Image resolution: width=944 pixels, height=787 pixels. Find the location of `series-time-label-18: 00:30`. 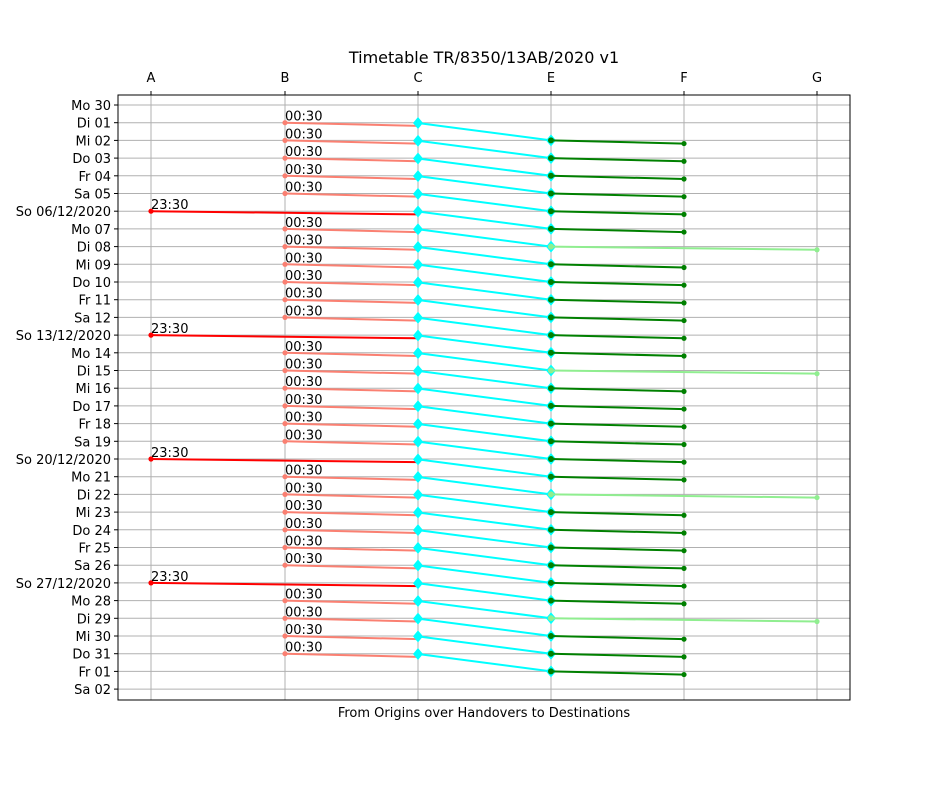

series-time-label-18: 00:30 is located at coordinates (303, 435).